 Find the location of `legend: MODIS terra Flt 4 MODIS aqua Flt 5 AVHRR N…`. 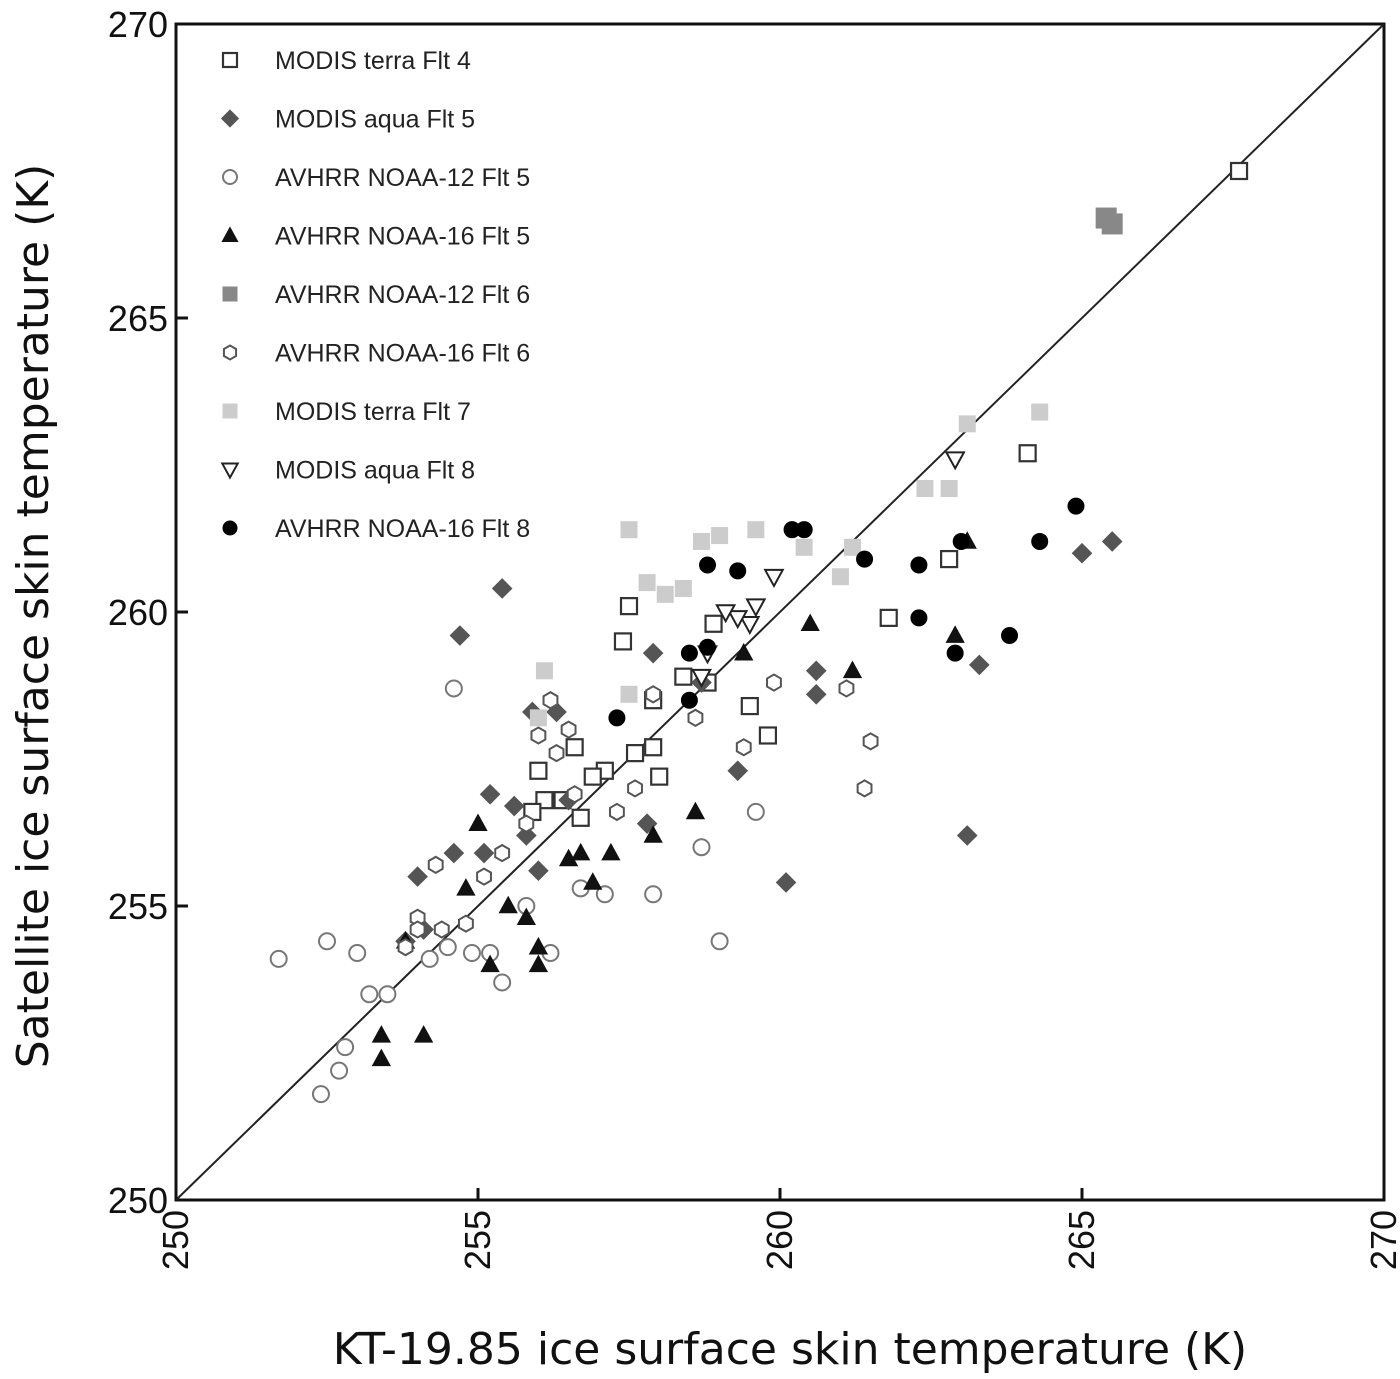

legend: MODIS terra Flt 4 MODIS aqua Flt 5 AVHRR N… is located at coordinates (375, 295).